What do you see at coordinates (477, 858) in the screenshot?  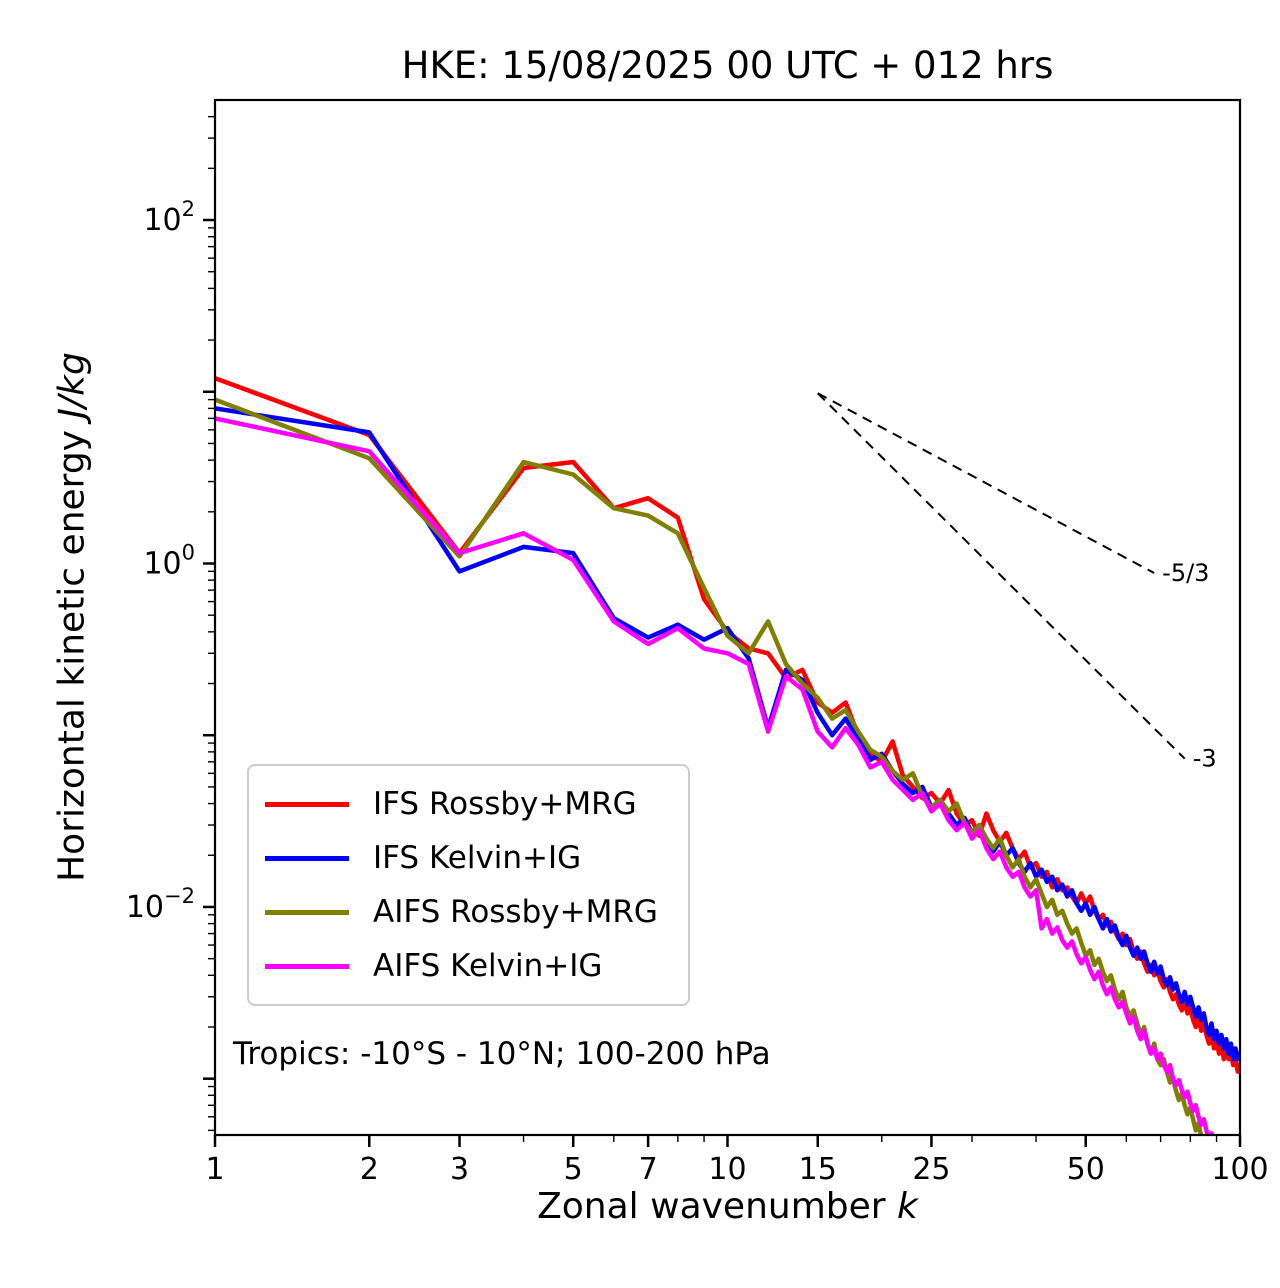 I see `legend-item-label: IFS Kelvin+IG` at bounding box center [477, 858].